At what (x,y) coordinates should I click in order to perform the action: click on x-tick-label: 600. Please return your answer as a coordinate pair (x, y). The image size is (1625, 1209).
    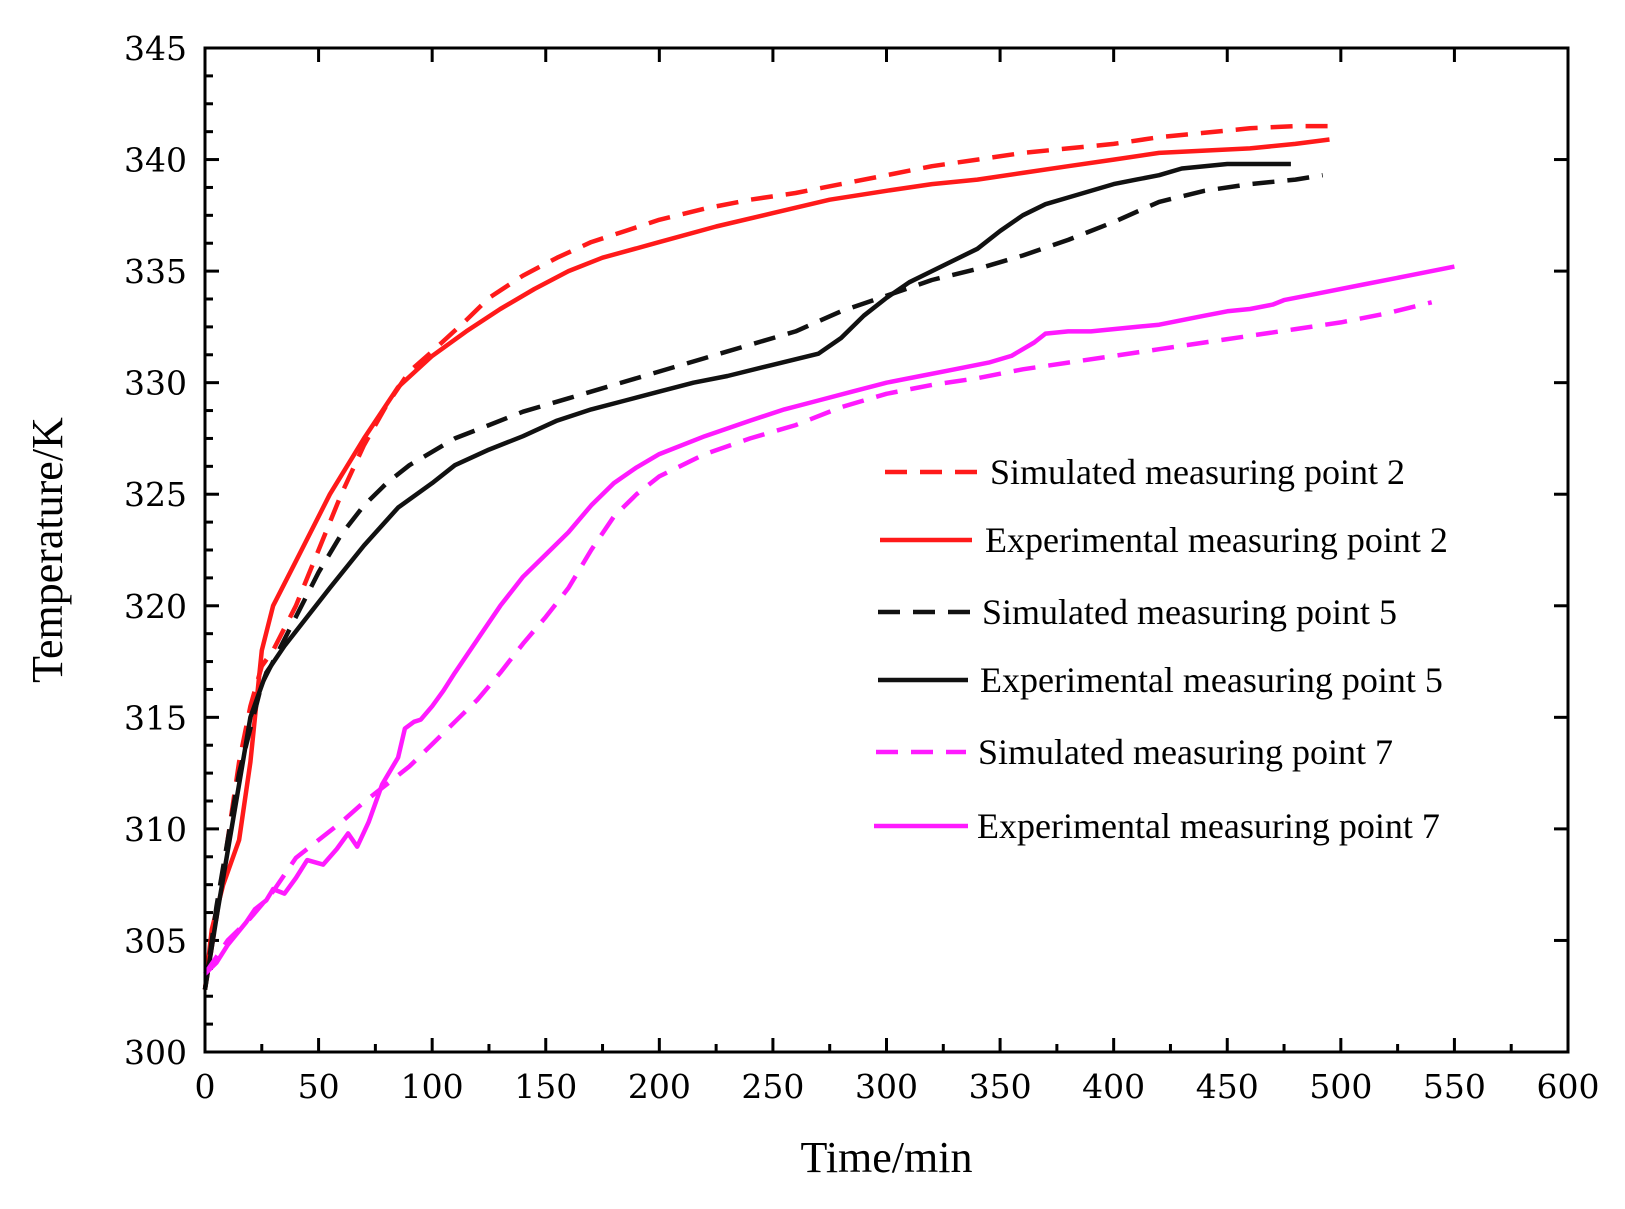
    Looking at the image, I should click on (1568, 1086).